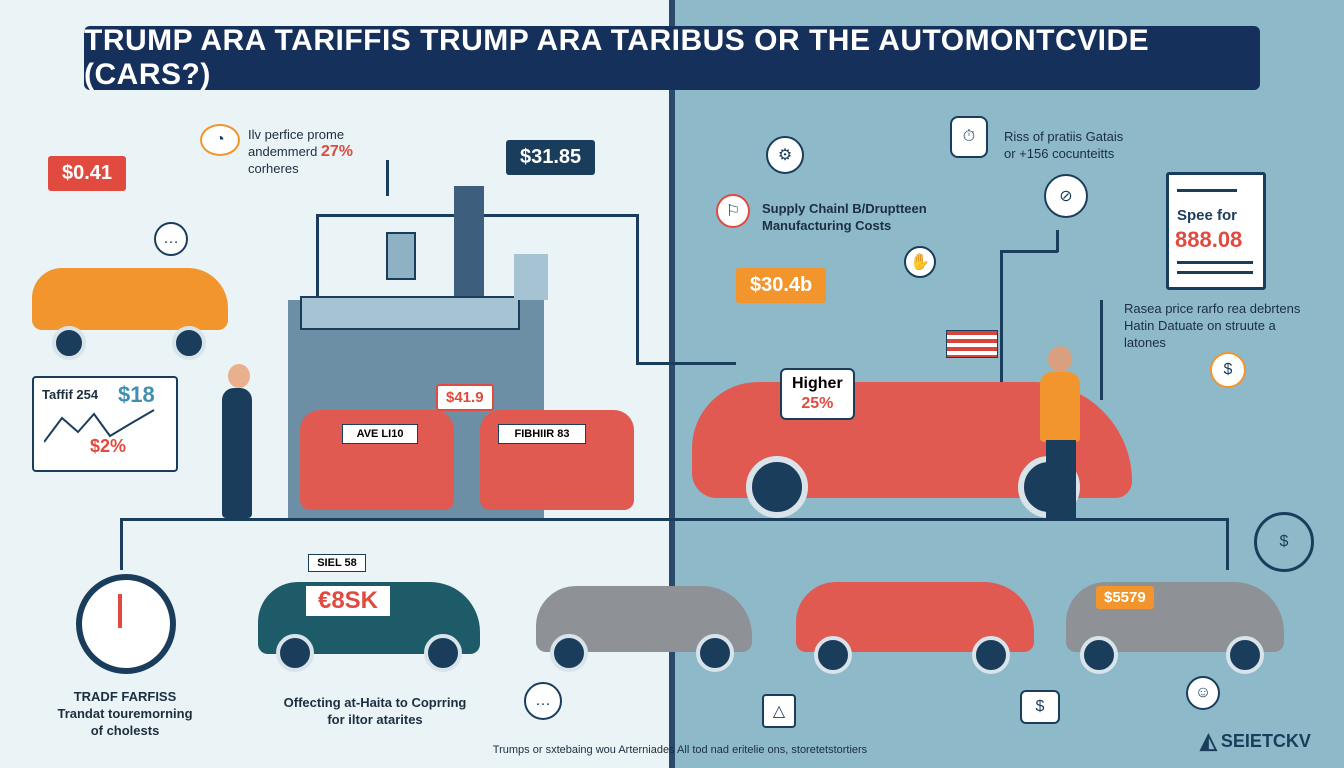 The height and width of the screenshot is (768, 1344). What do you see at coordinates (1228, 370) in the screenshot?
I see `coin-icon: $` at bounding box center [1228, 370].